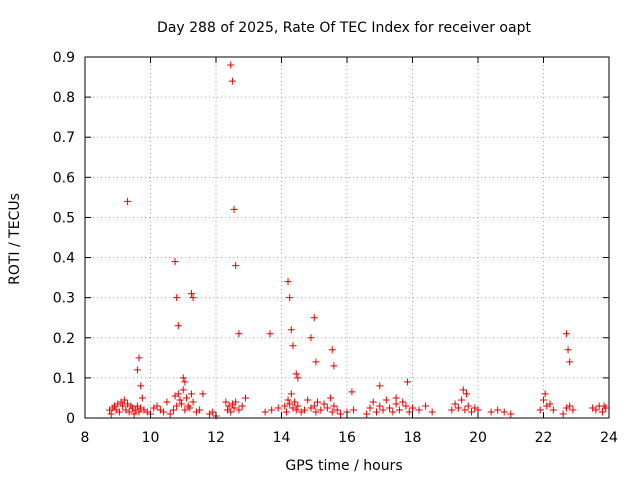 This screenshot has height=480, width=640. What do you see at coordinates (64, 379) in the screenshot?
I see `y-tick-label: 0.1` at bounding box center [64, 379].